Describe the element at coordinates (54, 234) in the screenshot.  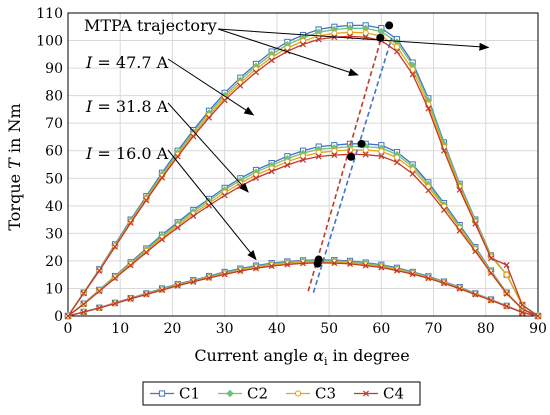
I see `y-tick-label: 30` at that location.